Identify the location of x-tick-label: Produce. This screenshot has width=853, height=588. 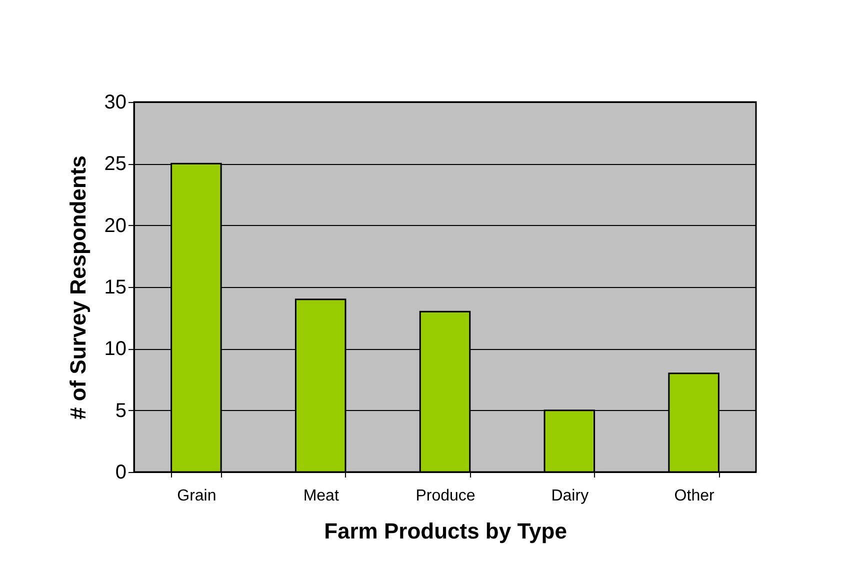
(446, 496).